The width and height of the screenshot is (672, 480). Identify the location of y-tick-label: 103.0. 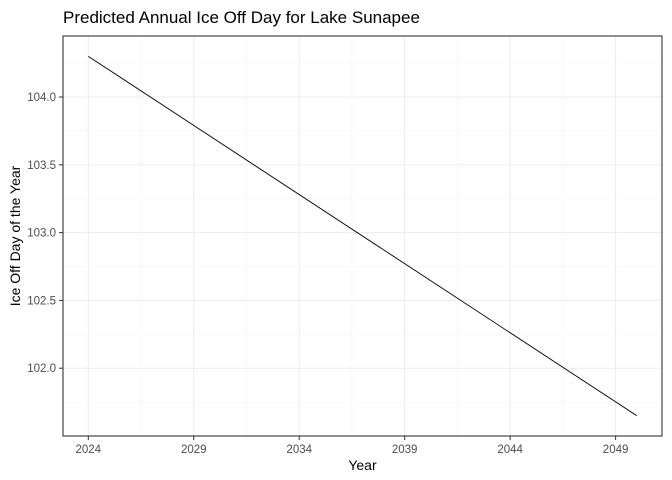
(41, 234).